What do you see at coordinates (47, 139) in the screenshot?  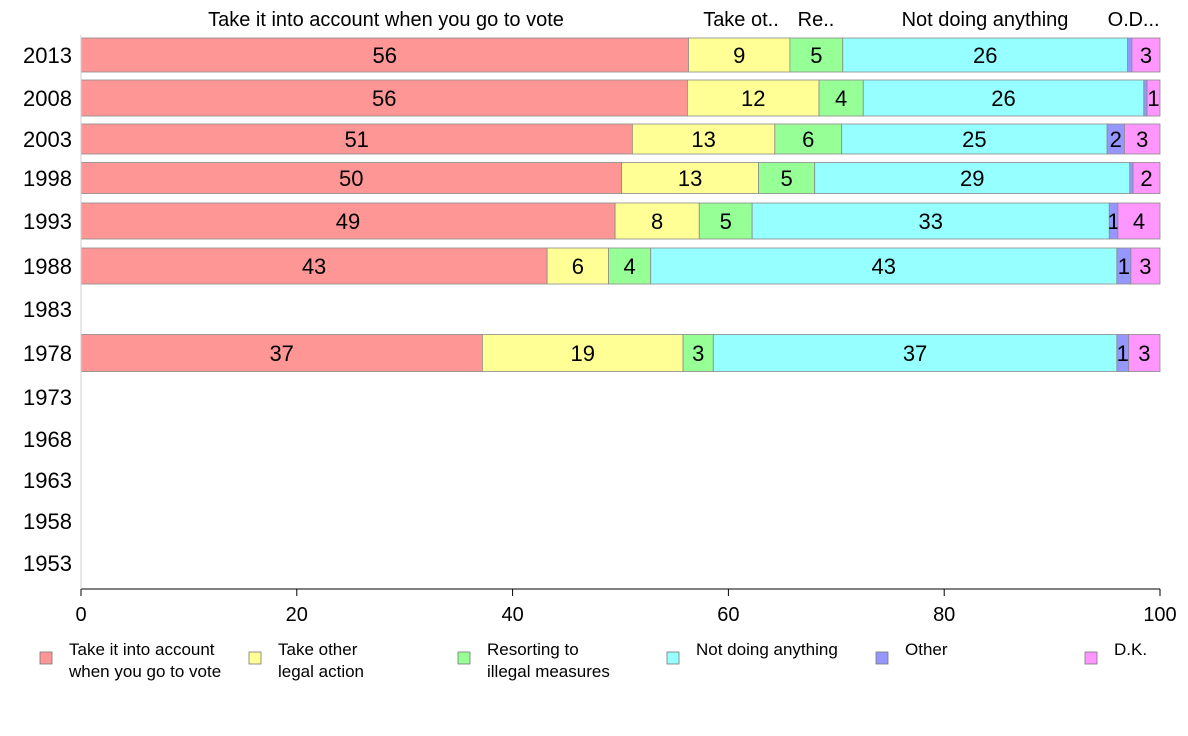 I see `year-label: 2003` at bounding box center [47, 139].